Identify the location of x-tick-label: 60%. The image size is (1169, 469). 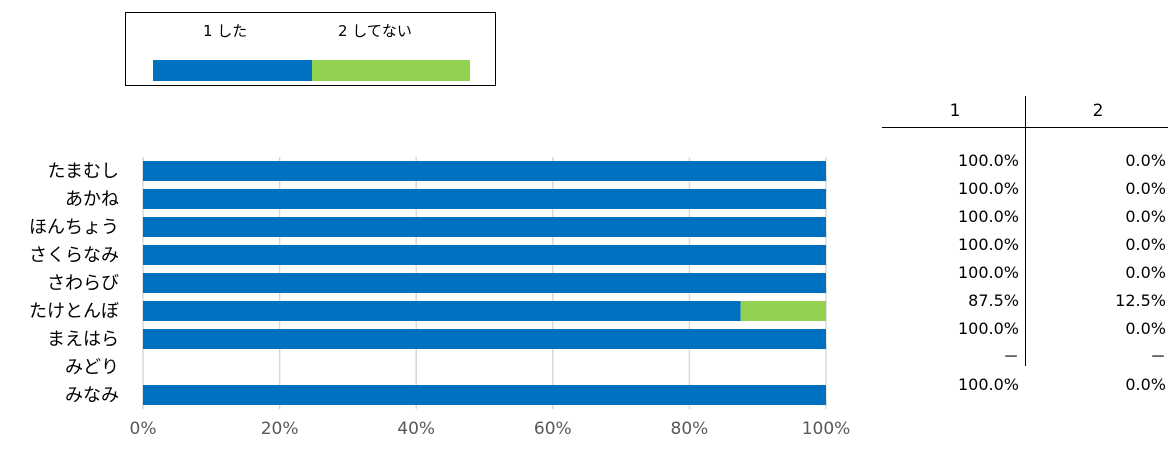
(553, 429).